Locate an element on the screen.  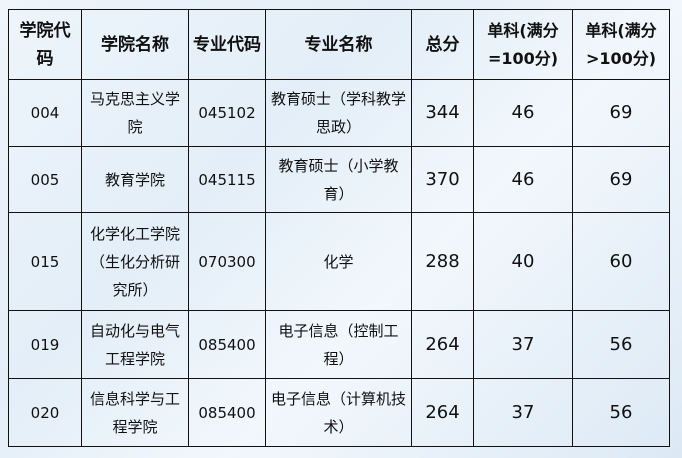
header-major-name: 专业名称 is located at coordinates (338, 44).